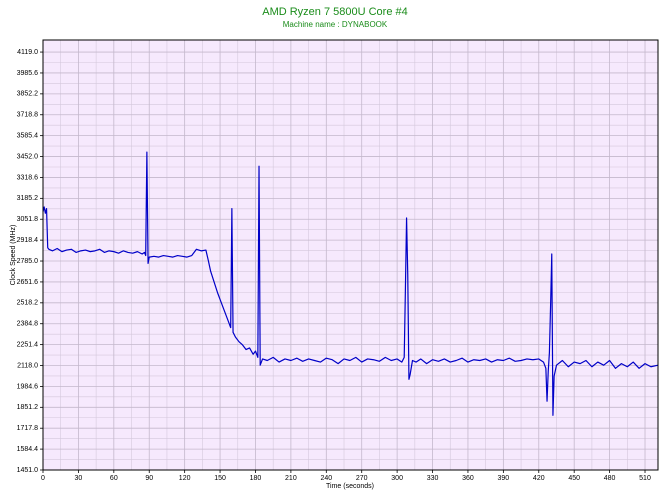  I want to click on x-tick-label: 150, so click(220, 478).